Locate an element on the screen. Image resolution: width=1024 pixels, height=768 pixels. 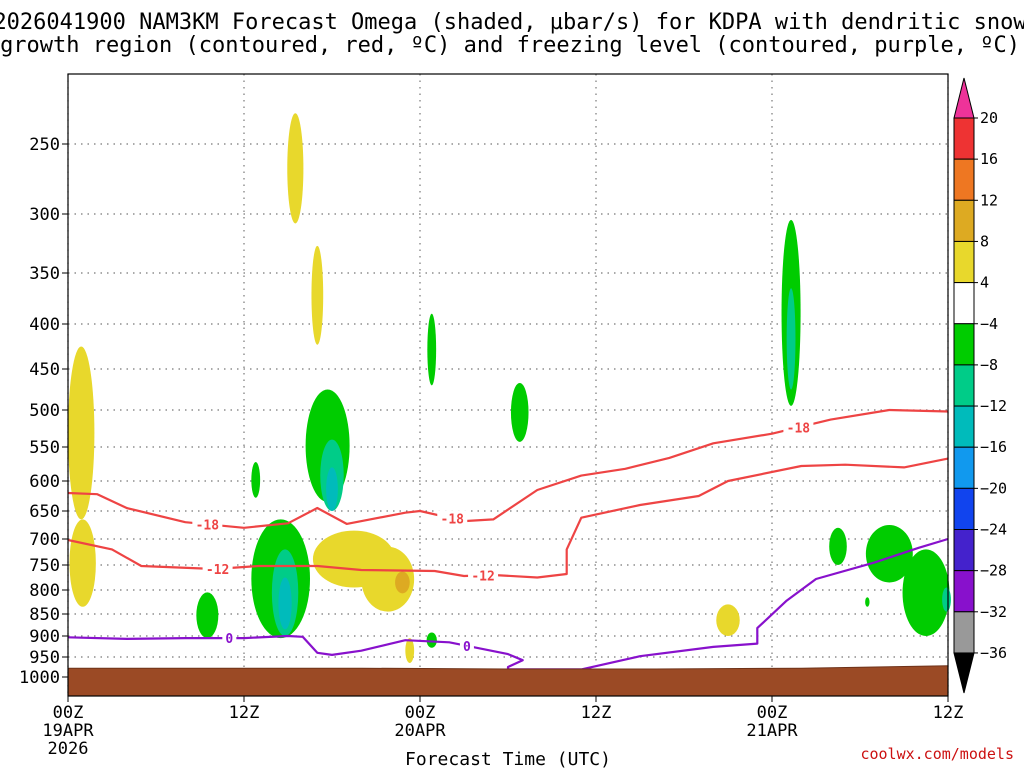
contour-label-bg--12-1 is located at coordinates (483, 575).